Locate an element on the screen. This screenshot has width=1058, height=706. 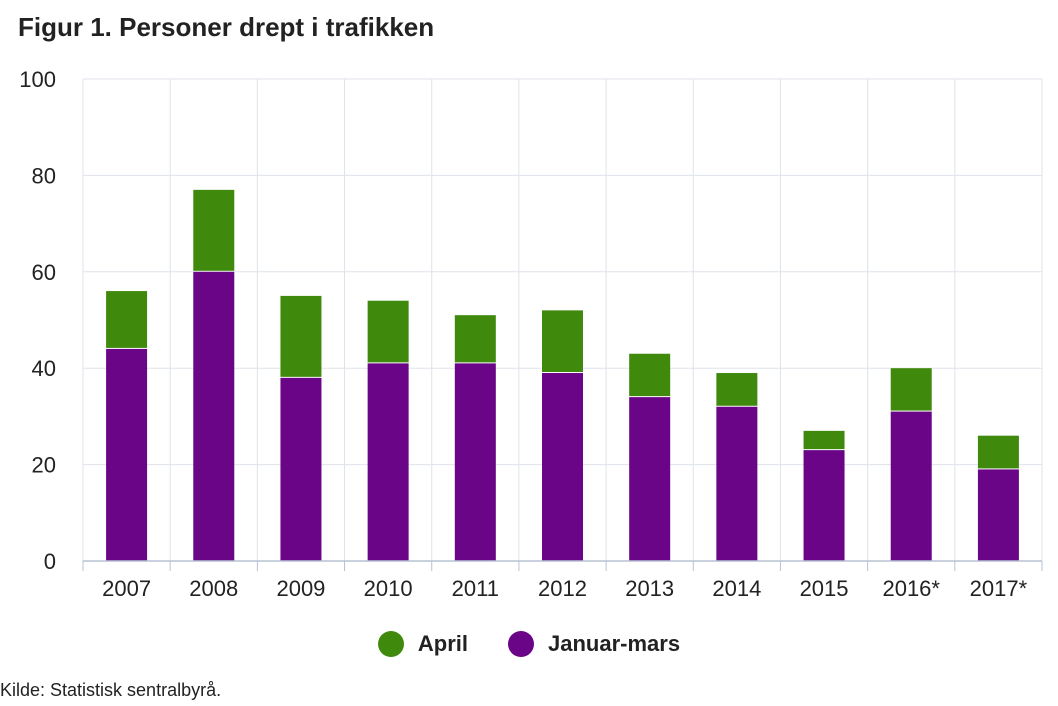
legend-marker-januar-mars is located at coordinates (521, 644).